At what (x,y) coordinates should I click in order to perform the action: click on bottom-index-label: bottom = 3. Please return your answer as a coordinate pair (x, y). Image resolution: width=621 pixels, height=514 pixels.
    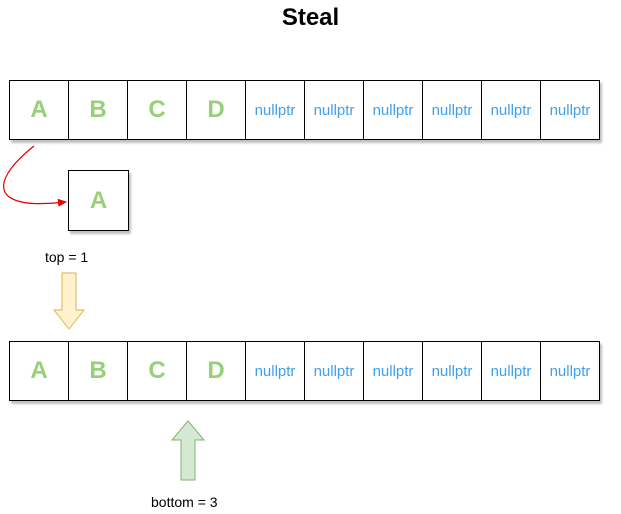
    Looking at the image, I should click on (184, 502).